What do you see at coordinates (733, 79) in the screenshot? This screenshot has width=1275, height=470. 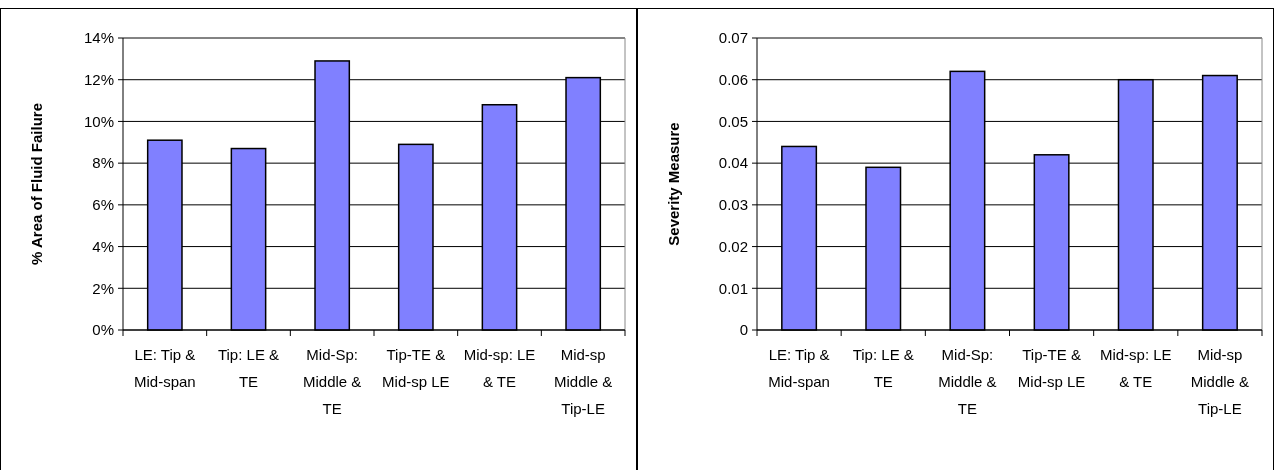 I see `y-tick-label: 0.06` at bounding box center [733, 79].